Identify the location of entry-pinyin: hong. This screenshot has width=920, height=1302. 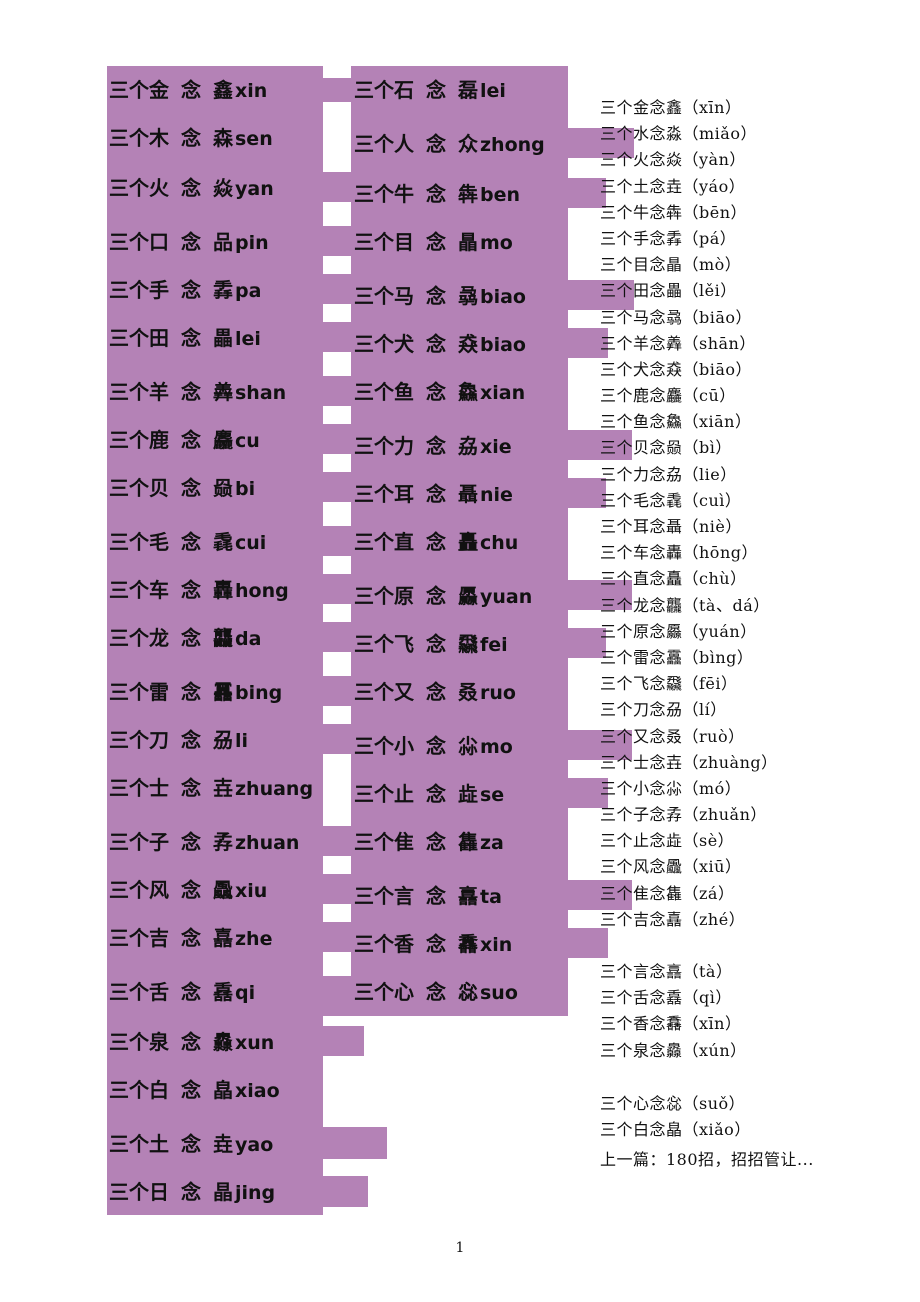
(262, 591).